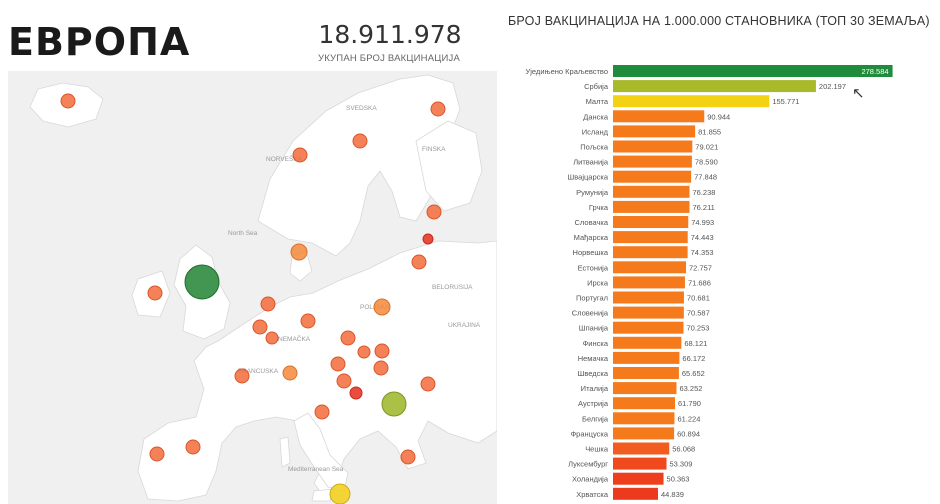  What do you see at coordinates (300, 155) in the screenshot?
I see `bubble-norway` at bounding box center [300, 155].